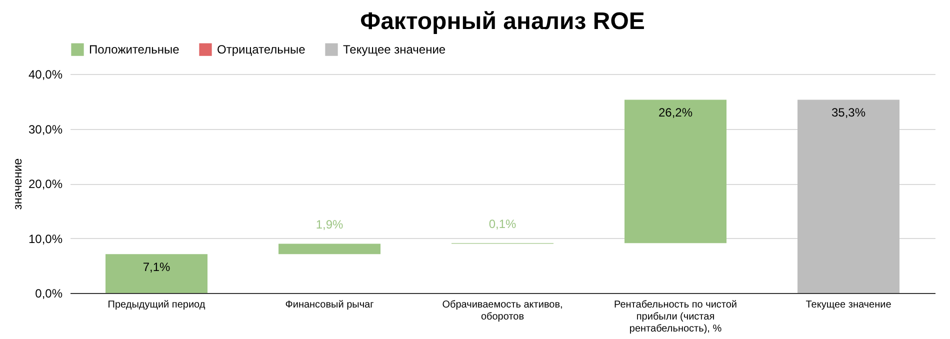  I want to click on data-label: 26,2%, so click(675, 113).